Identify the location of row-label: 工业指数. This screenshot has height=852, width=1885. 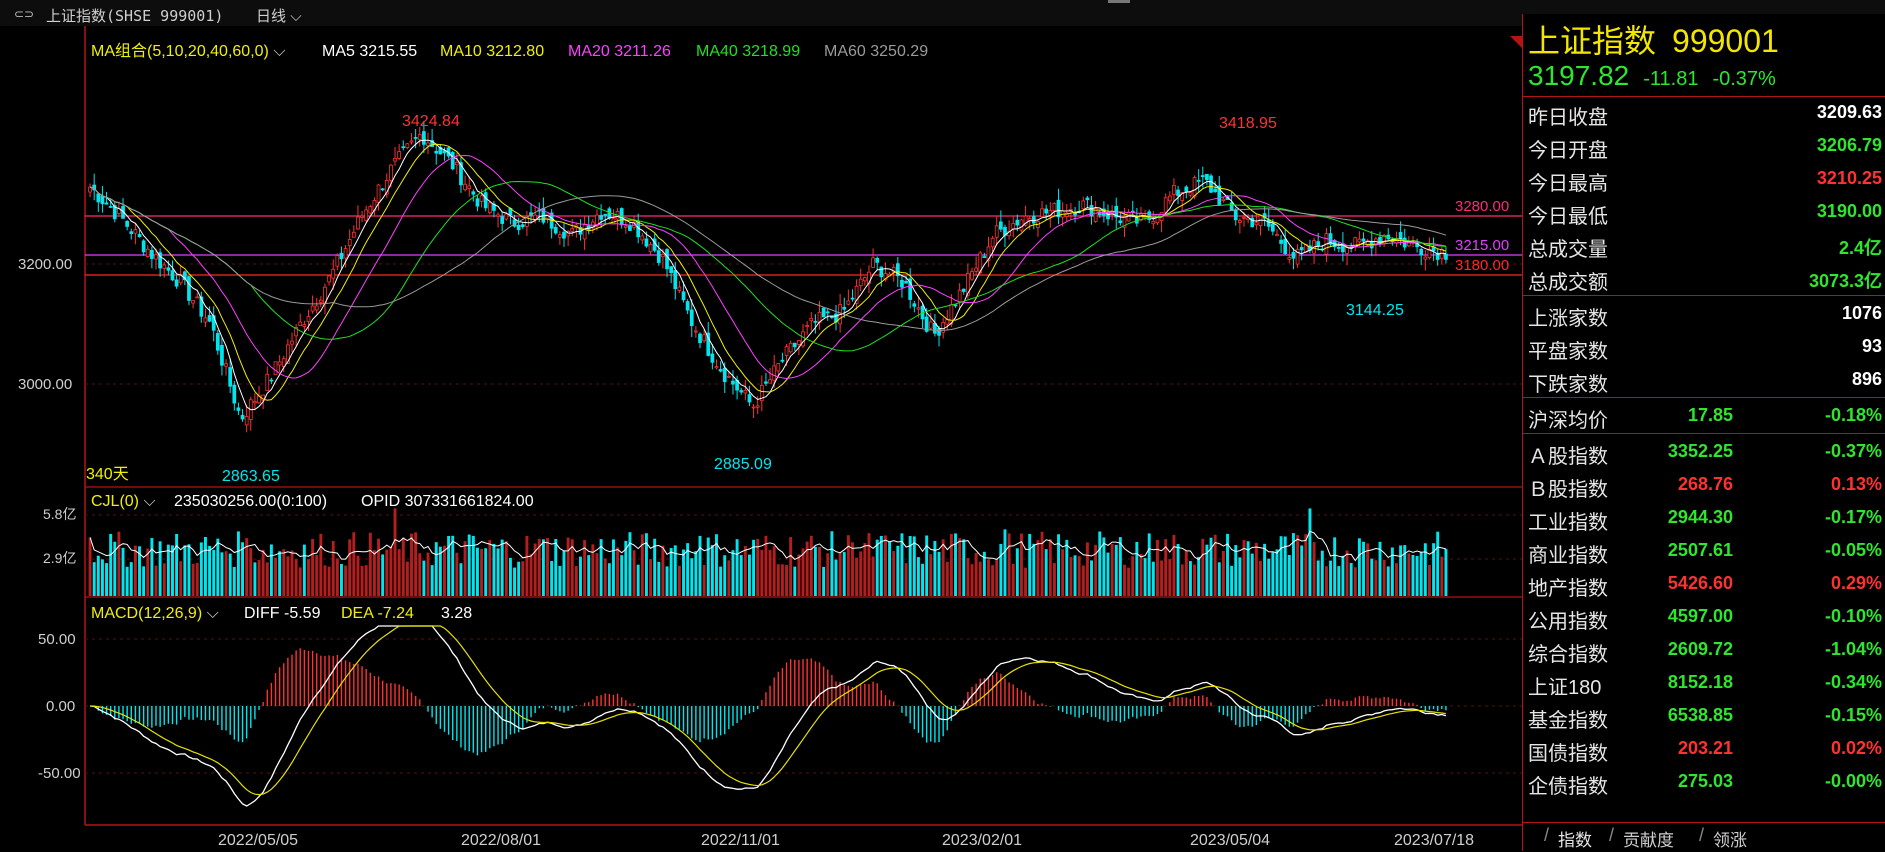
(1568, 523).